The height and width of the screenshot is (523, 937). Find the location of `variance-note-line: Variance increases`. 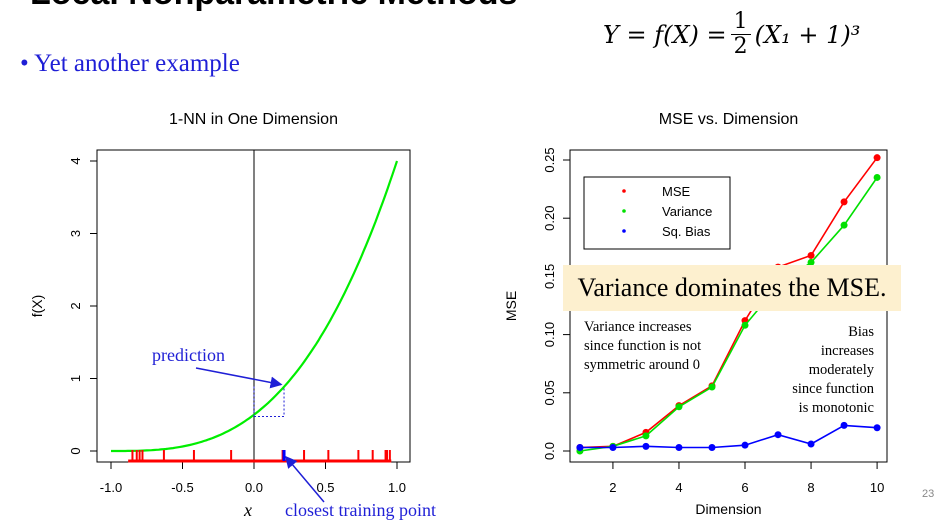

variance-note-line: Variance increases is located at coordinates (638, 327).